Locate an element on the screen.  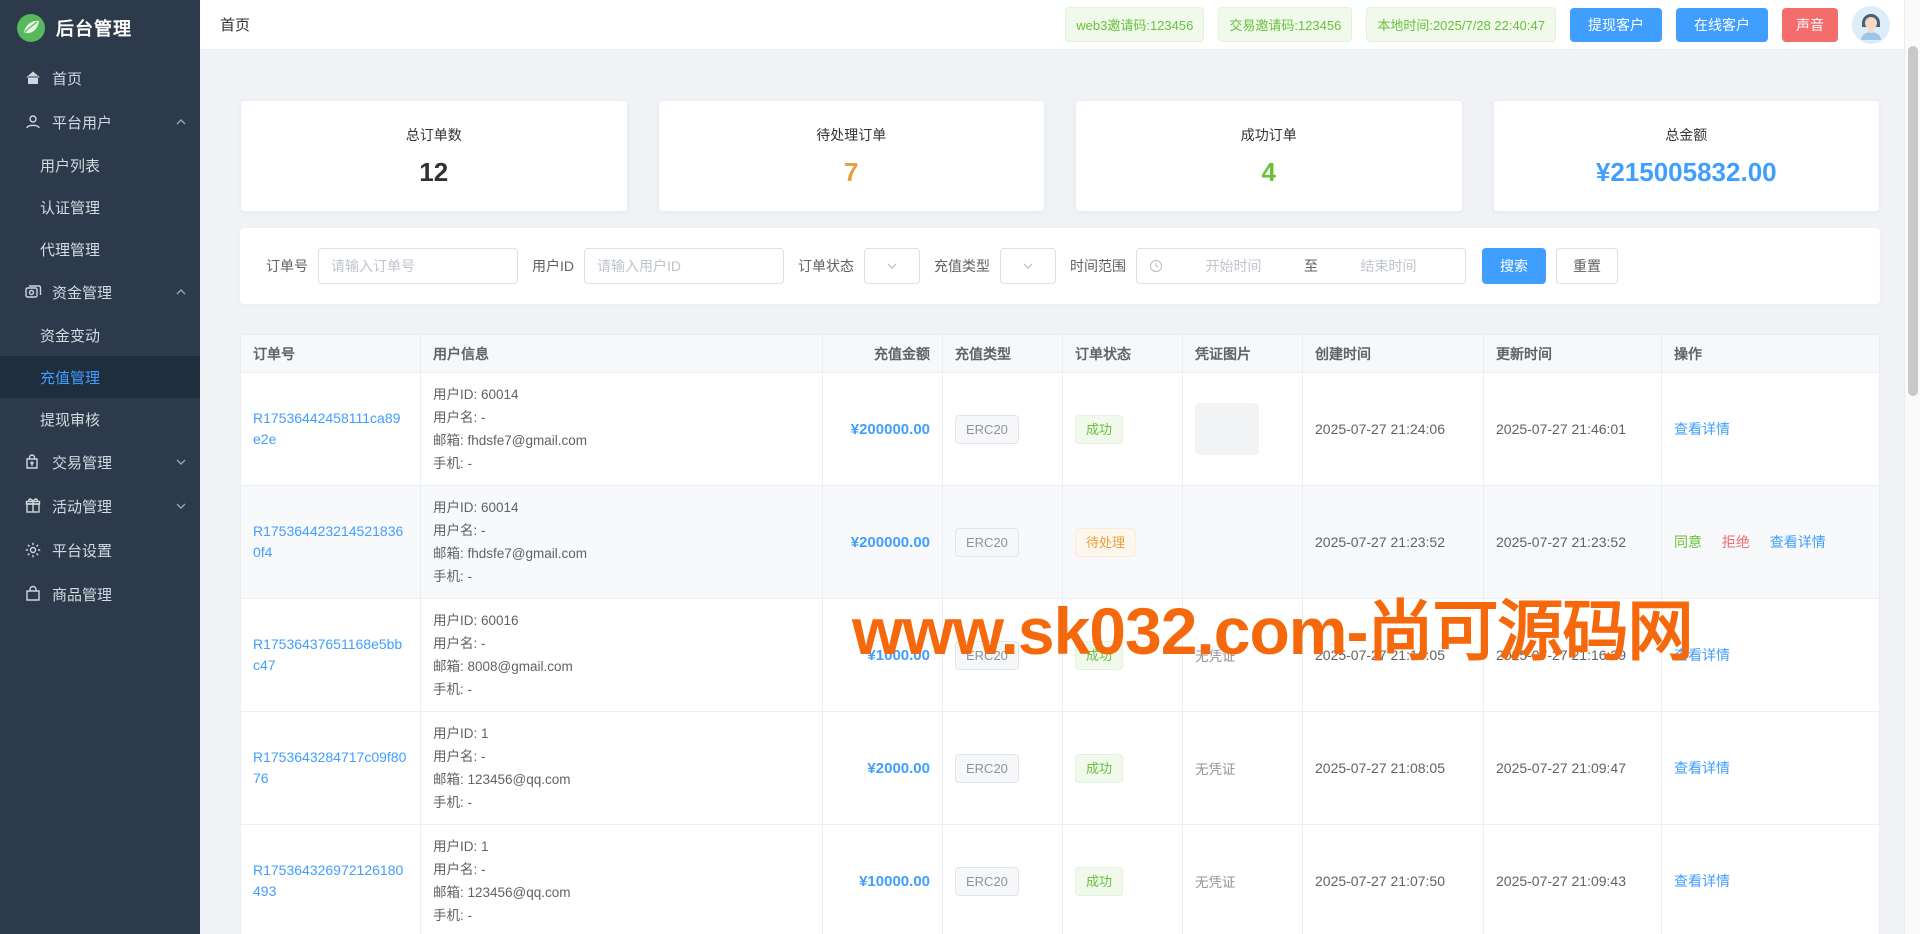
order-status-label: 订单状态 is located at coordinates (826, 266).